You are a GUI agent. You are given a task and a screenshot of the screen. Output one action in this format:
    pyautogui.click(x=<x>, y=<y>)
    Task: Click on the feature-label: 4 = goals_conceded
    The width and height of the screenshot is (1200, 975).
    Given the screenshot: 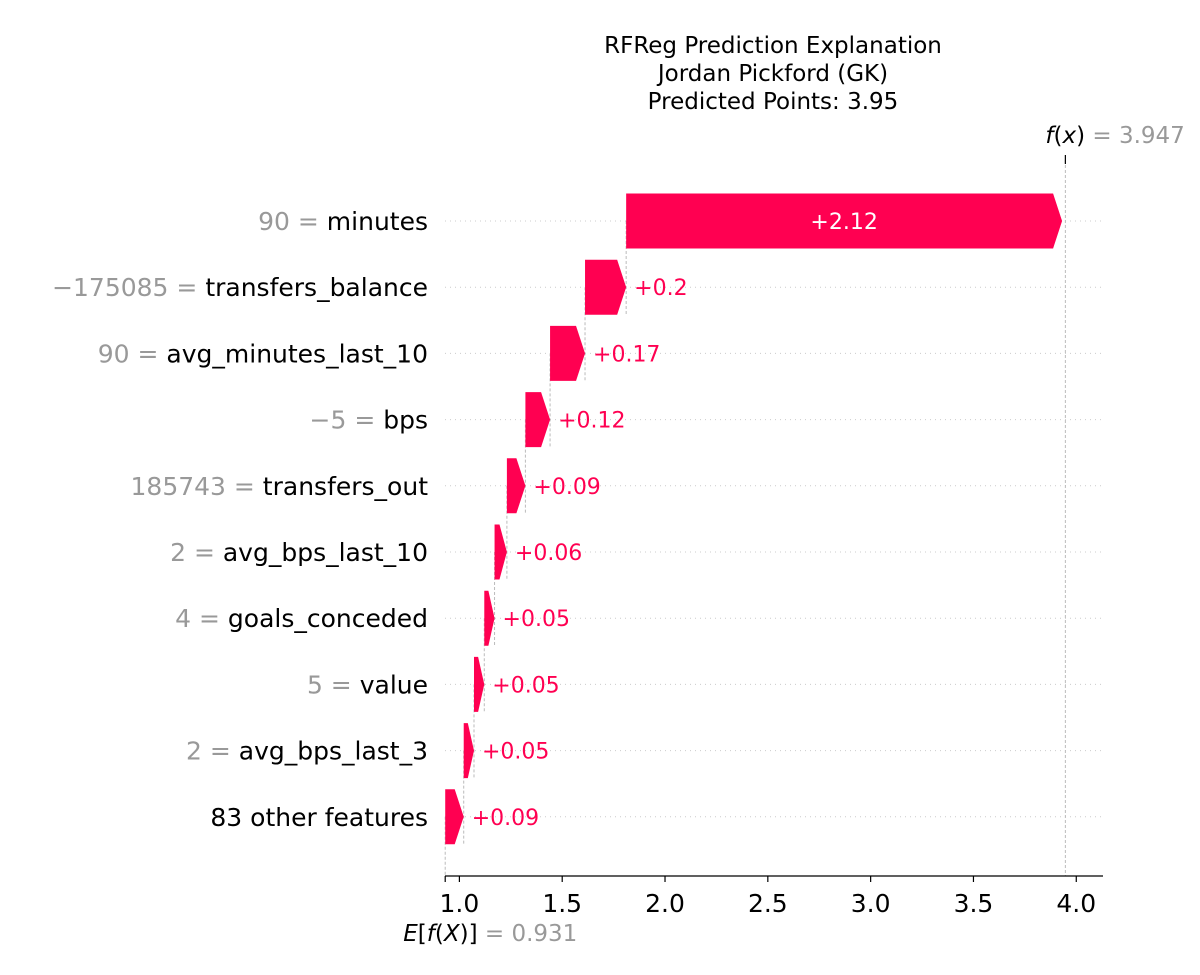 What is the action you would take?
    pyautogui.click(x=301, y=618)
    